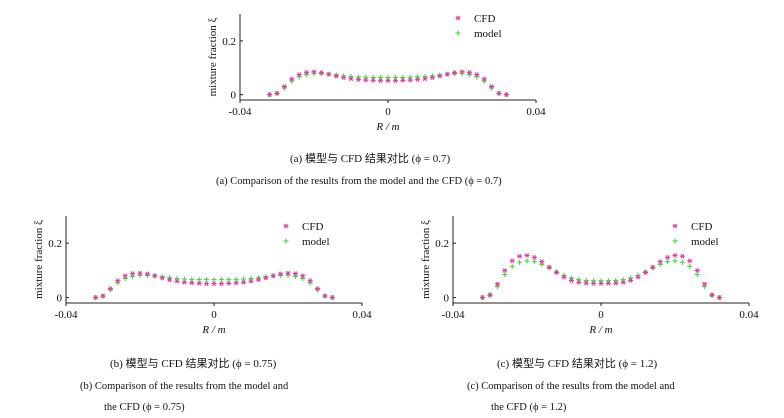  Describe the element at coordinates (577, 364) in the screenshot. I see `caption-c-chinese: (c) 模型与 CFD 结果对比 (ϕ = 1.2)` at that location.